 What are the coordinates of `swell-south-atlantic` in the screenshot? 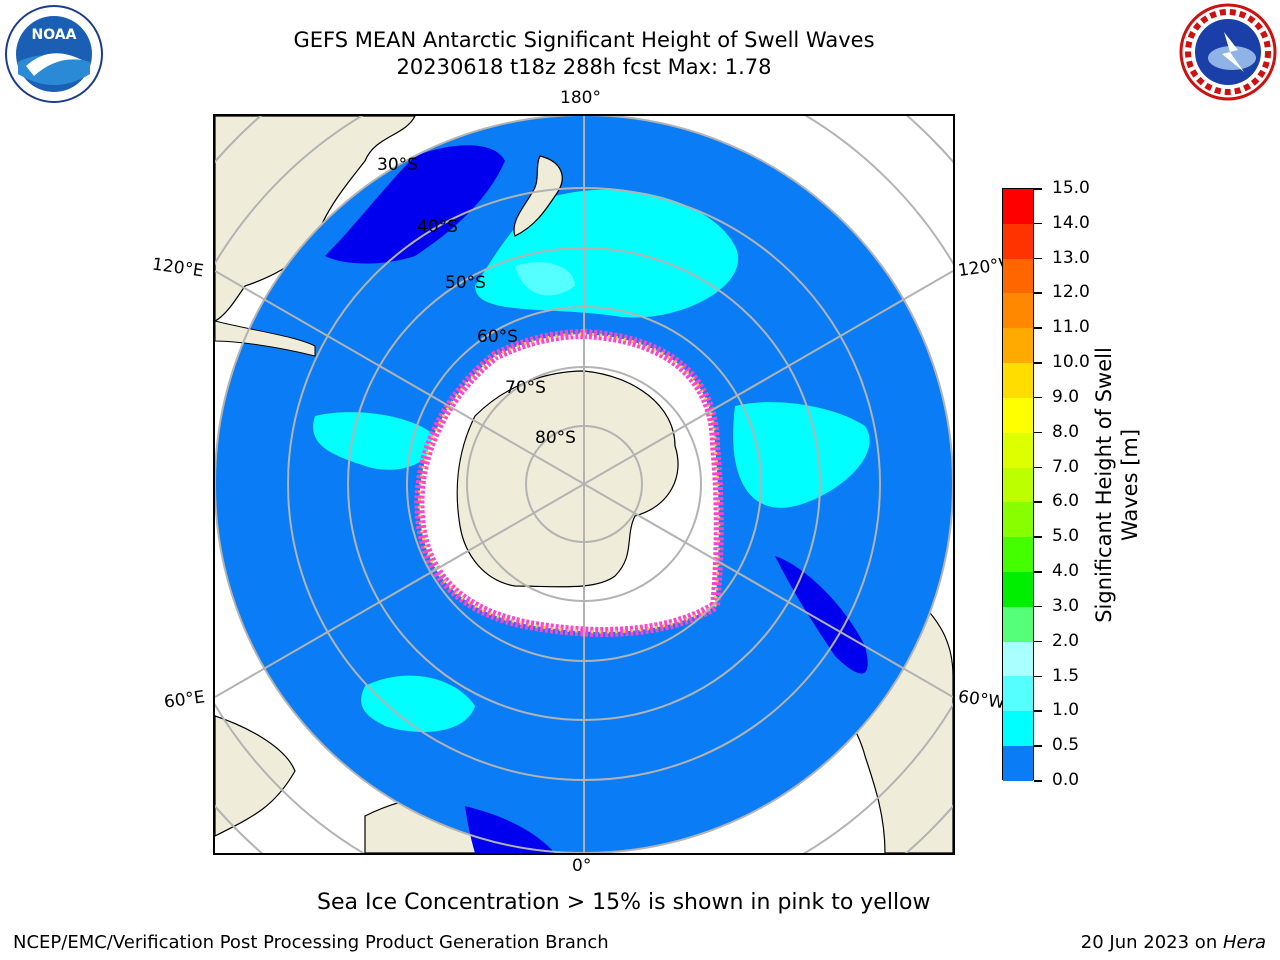 It's located at (418, 703).